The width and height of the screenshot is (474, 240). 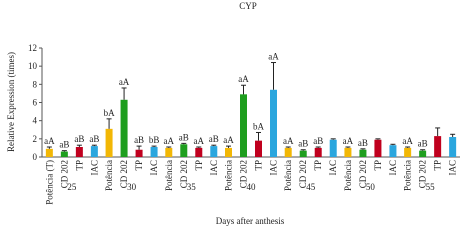 I want to click on y-tick-label: 4, so click(x=35, y=121).